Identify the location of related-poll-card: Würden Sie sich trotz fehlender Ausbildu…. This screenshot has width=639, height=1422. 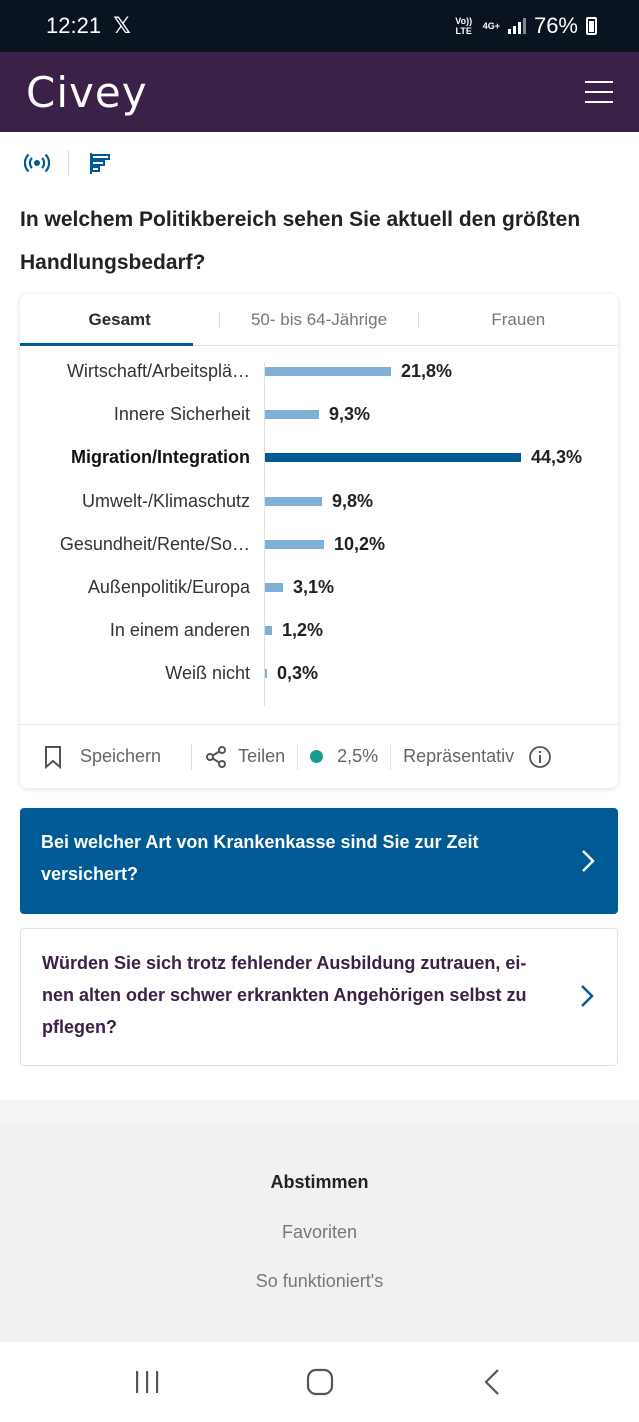
(319, 997).